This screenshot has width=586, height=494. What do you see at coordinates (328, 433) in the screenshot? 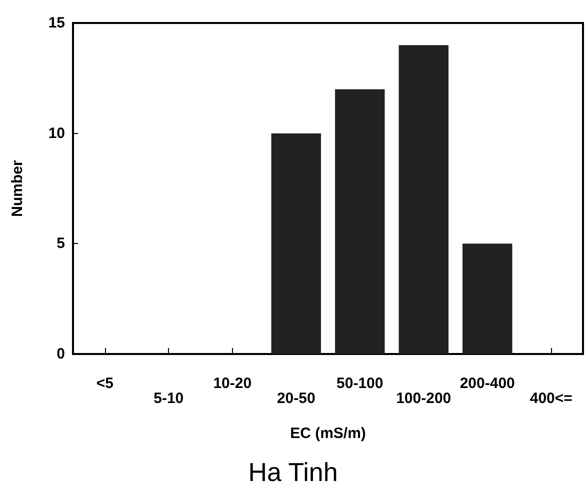
I see `x-axis-title: EC (mS/m)` at bounding box center [328, 433].